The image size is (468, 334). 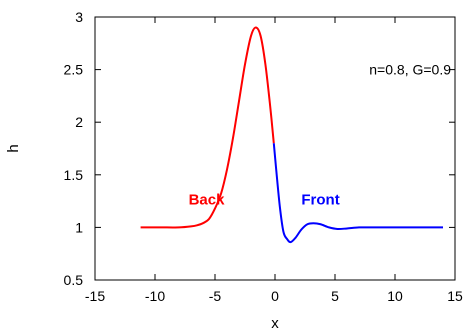 I want to click on region-label-back: Back, so click(x=207, y=199).